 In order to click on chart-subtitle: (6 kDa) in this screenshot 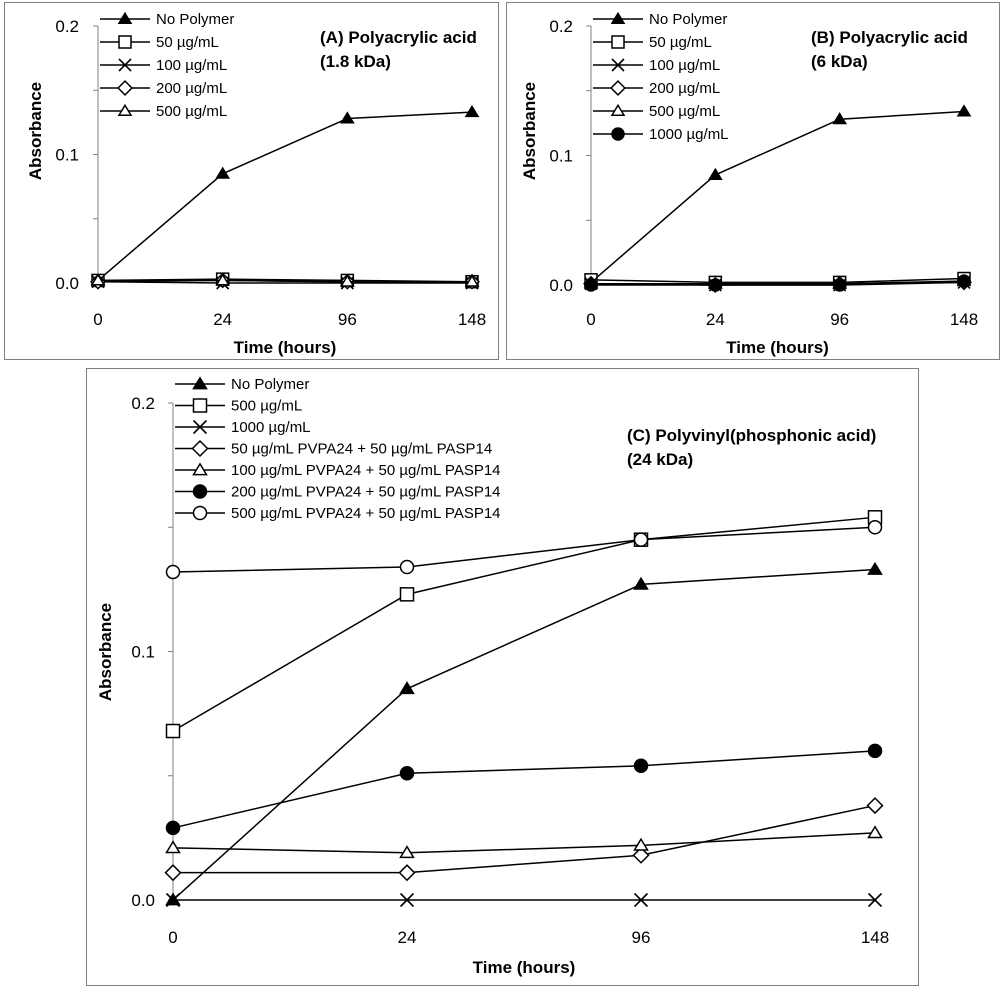, I will do `click(839, 61)`.